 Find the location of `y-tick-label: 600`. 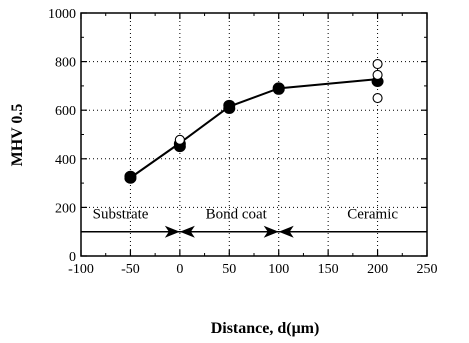

y-tick-label: 600 is located at coordinates (65, 111).